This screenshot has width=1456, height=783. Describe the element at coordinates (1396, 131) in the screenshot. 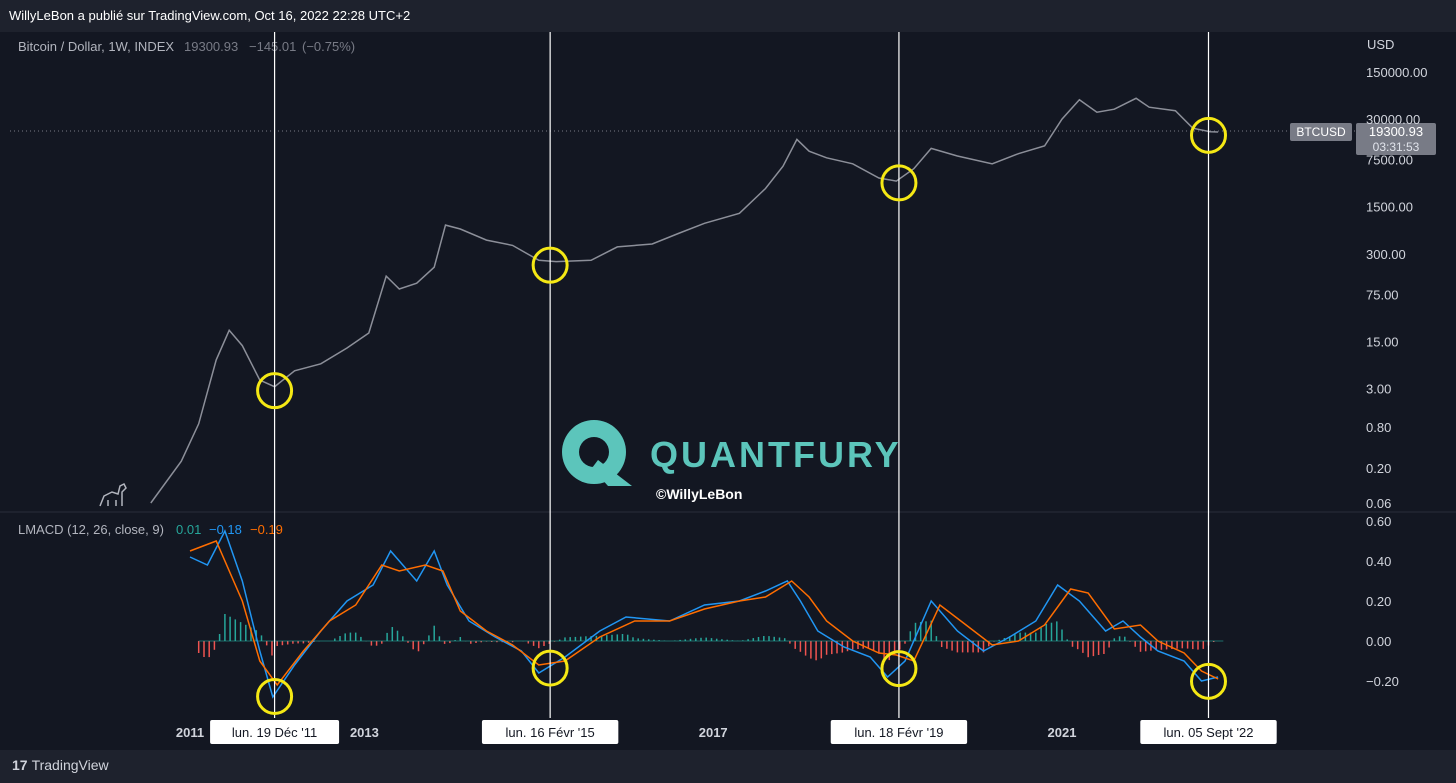

I see `price-tag-value: 19300.93` at that location.